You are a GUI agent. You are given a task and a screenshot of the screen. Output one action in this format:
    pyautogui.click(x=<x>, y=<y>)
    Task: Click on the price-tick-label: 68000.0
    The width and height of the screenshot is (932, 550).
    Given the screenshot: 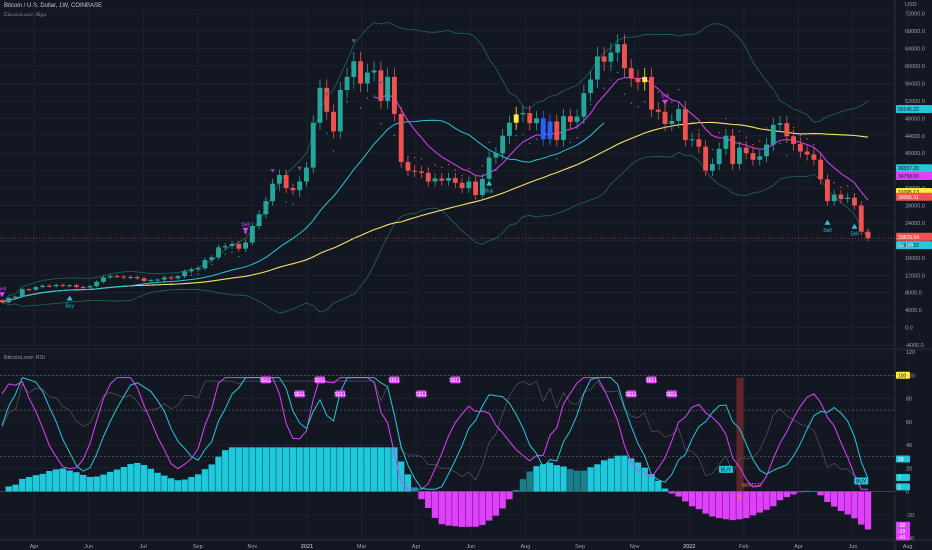 What is the action you would take?
    pyautogui.click(x=915, y=32)
    